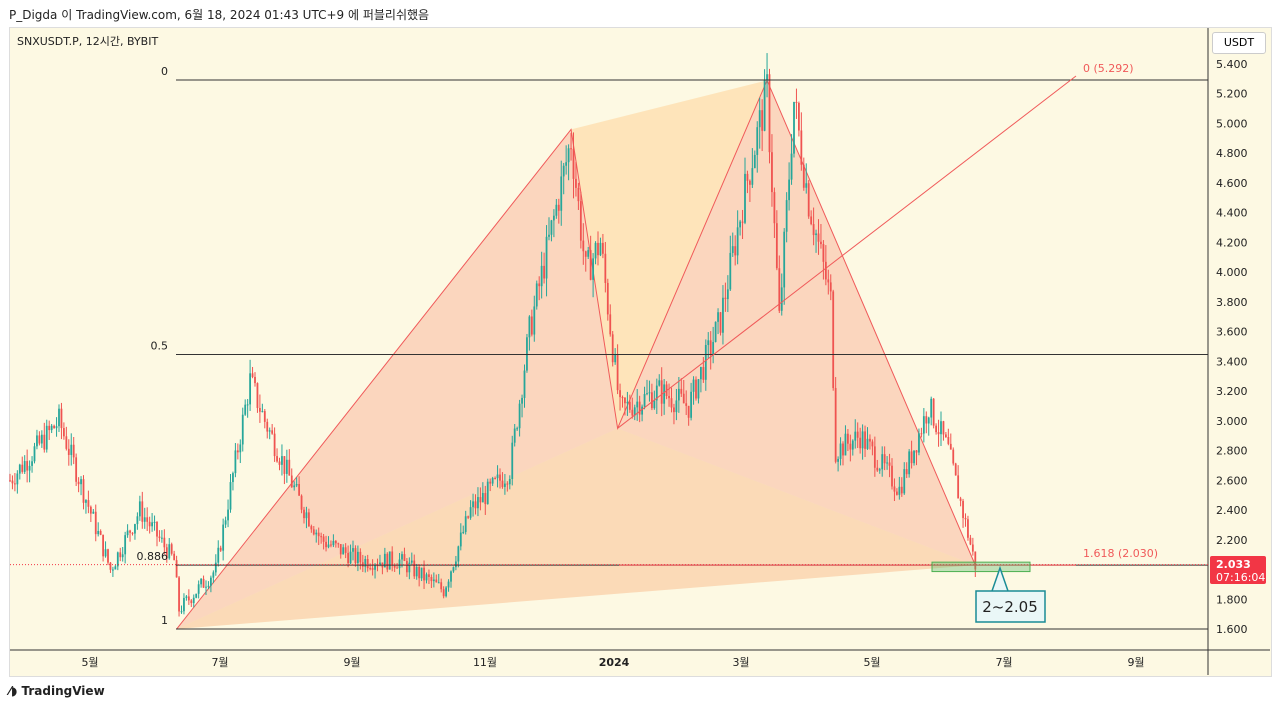  Describe the element at coordinates (57, 691) in the screenshot. I see `tradingview-logo: ⁄◗ TradingView` at that location.